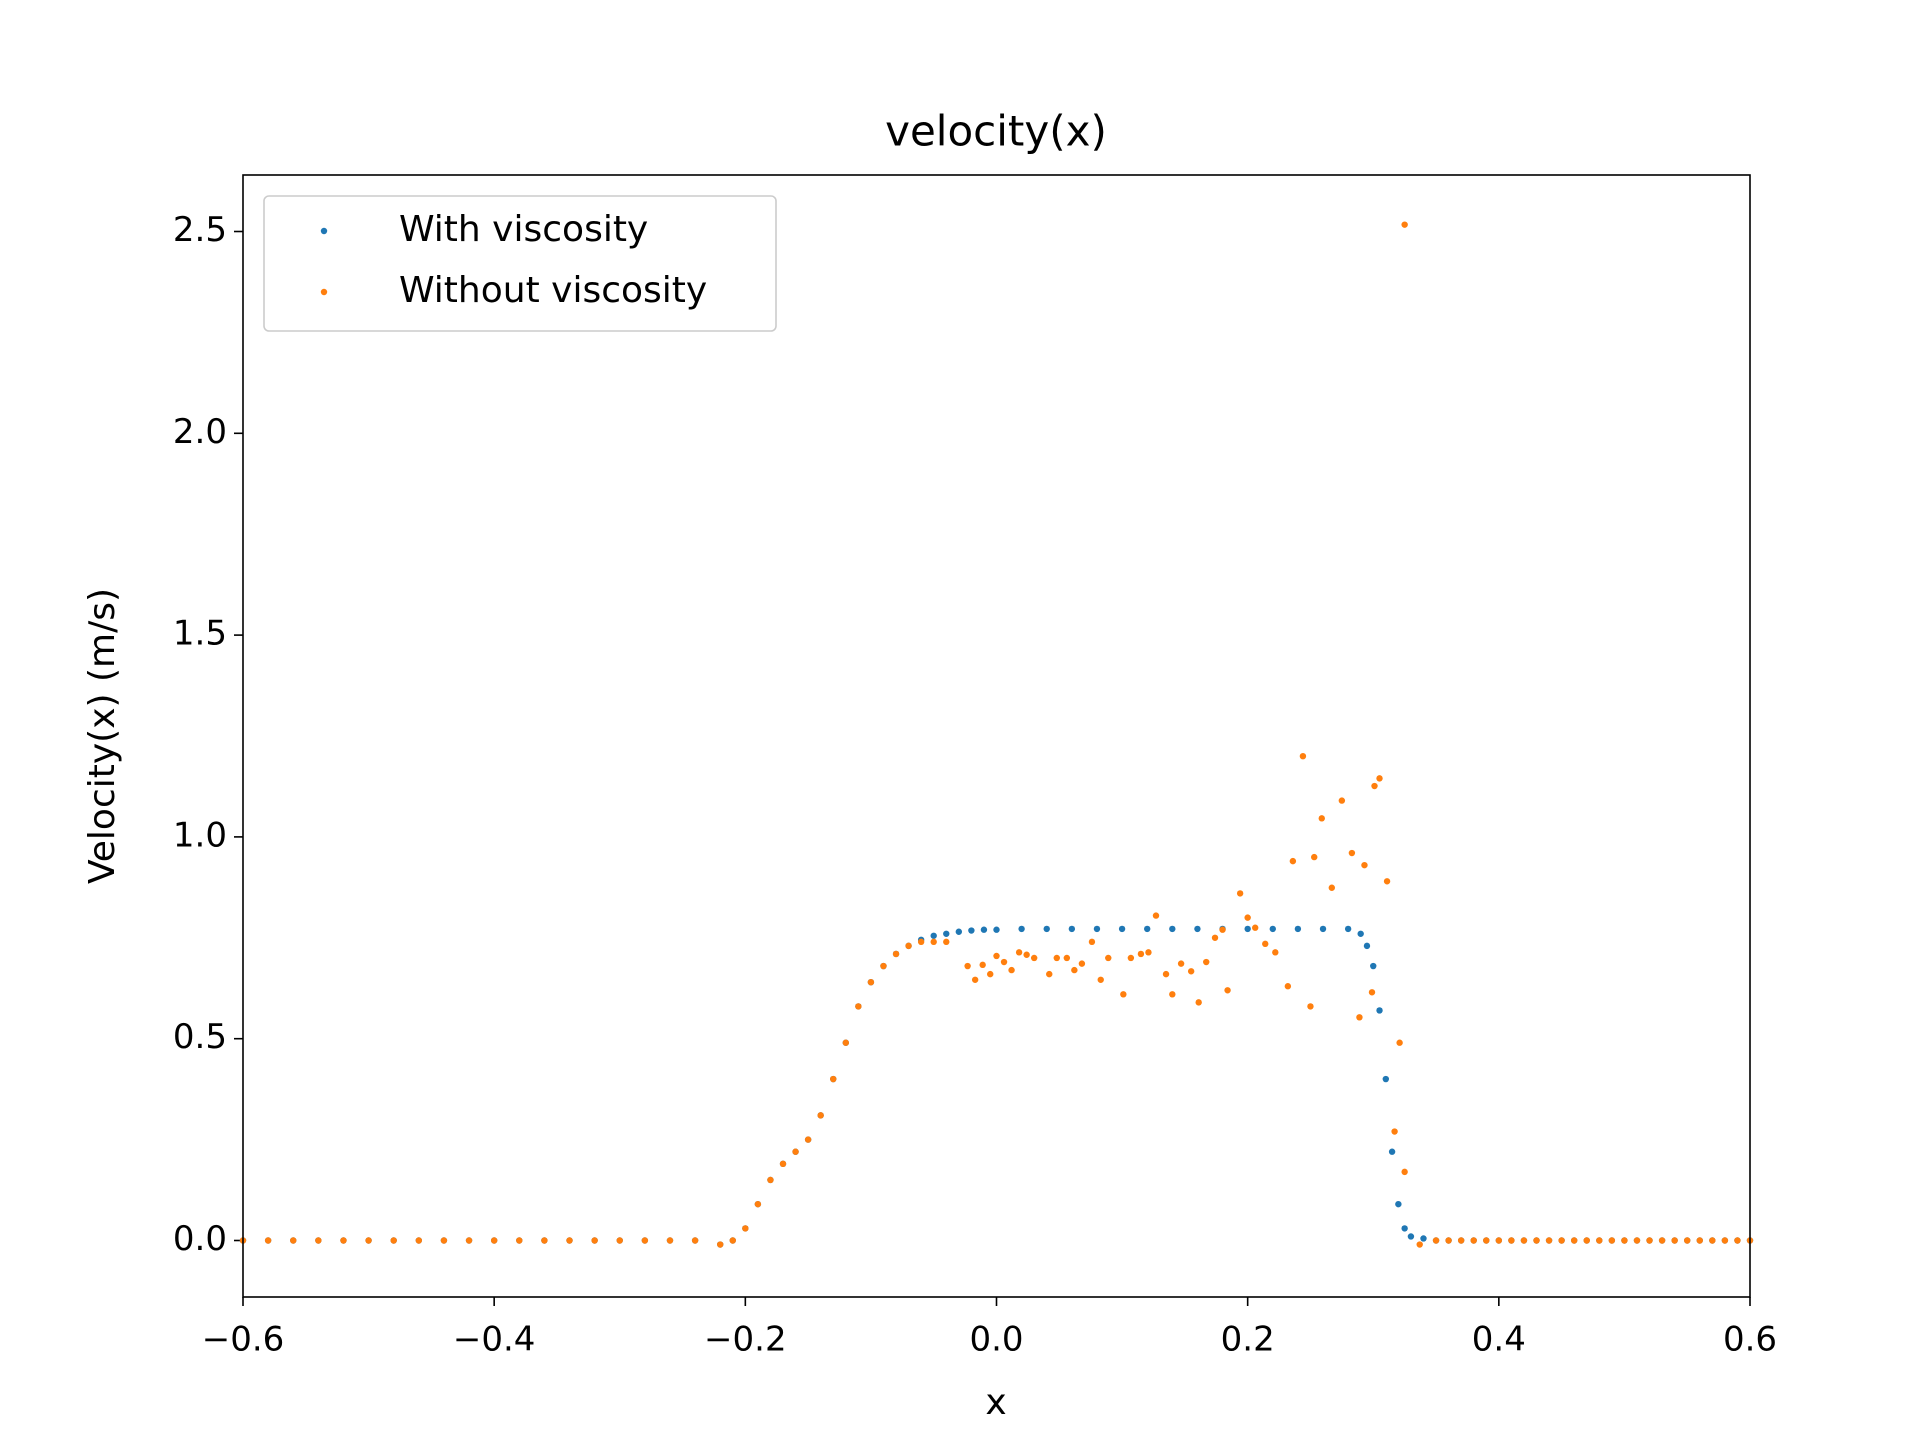 The width and height of the screenshot is (1920, 1444). I want to click on legend-box, so click(520, 263).